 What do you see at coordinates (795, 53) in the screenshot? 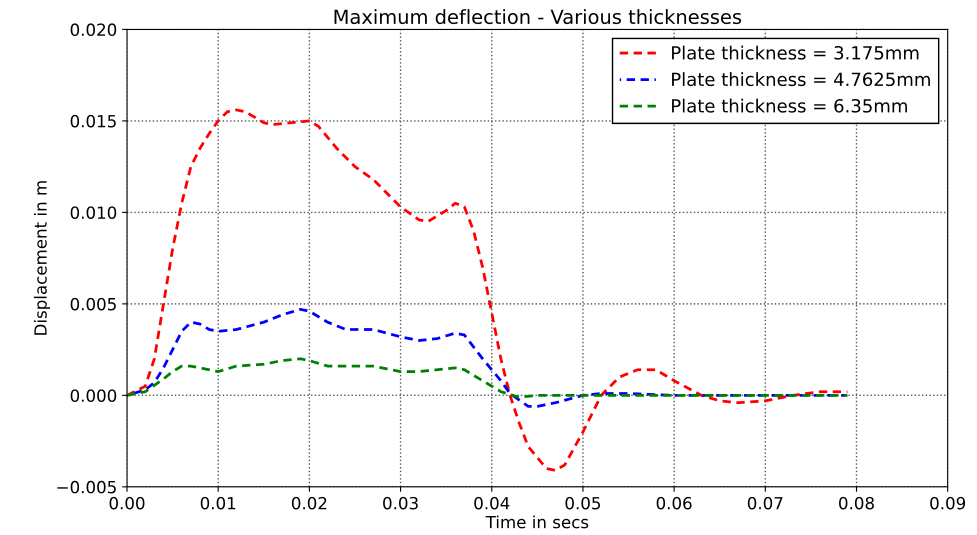
I see `legend-label: Plate thickness = 3.175mm` at bounding box center [795, 53].